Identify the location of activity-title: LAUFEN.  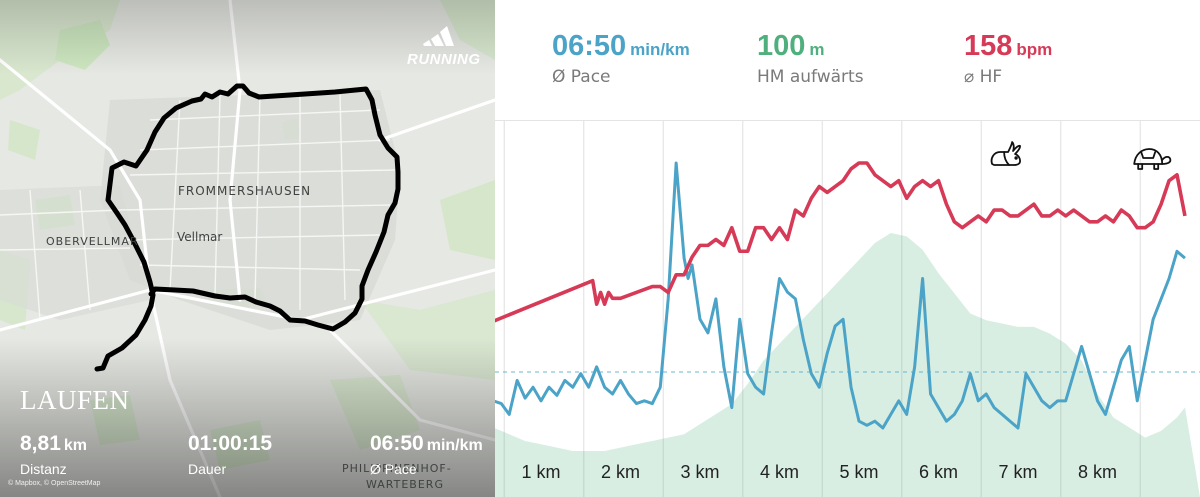
(75, 400).